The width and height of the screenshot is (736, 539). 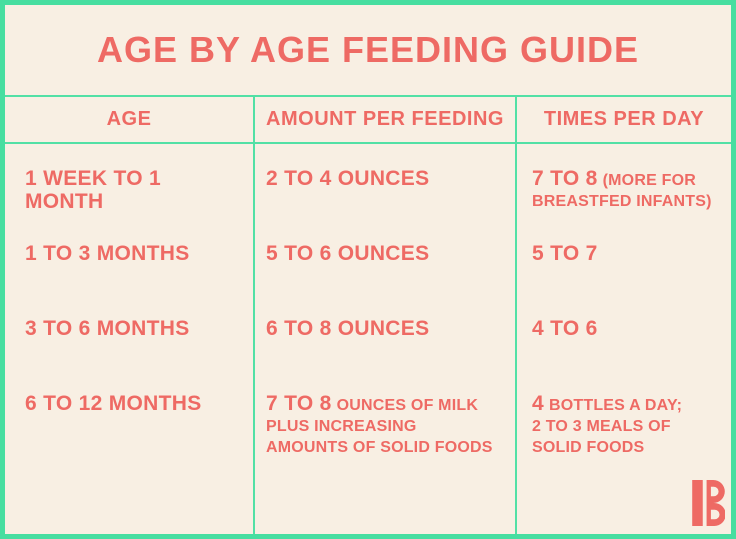 What do you see at coordinates (348, 328) in the screenshot?
I see `amount-value: 6 TO 8 OUNCES` at bounding box center [348, 328].